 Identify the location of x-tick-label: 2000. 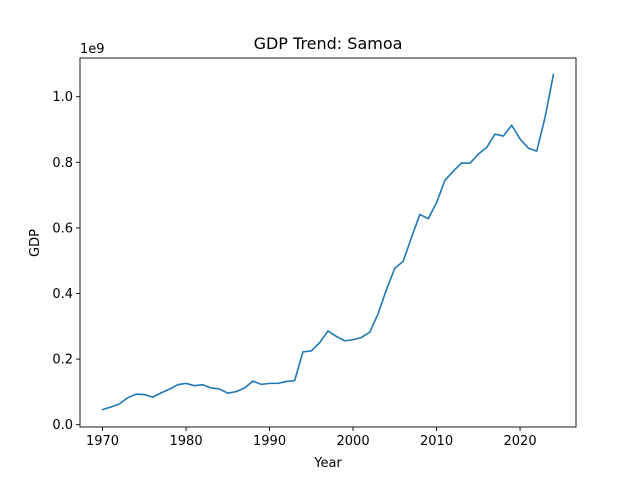
(353, 441).